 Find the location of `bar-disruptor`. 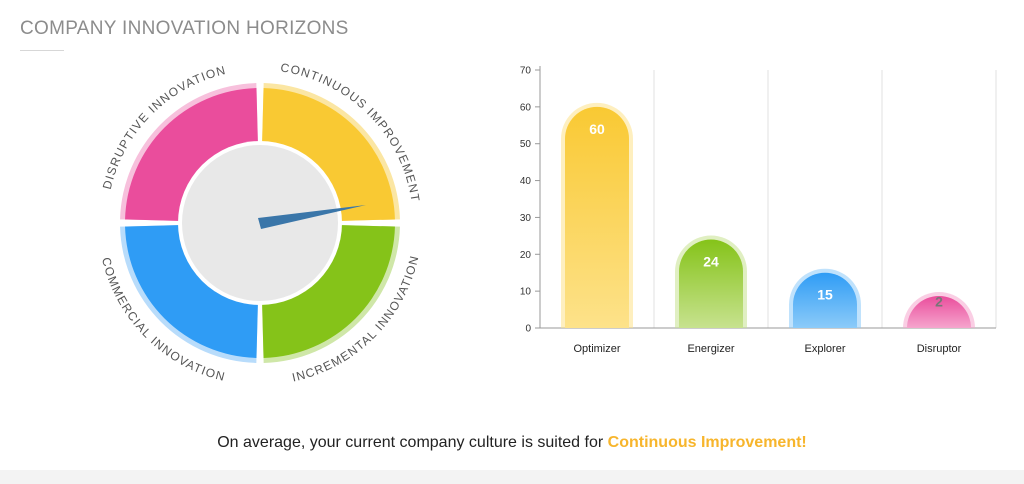

bar-disruptor is located at coordinates (939, 312).